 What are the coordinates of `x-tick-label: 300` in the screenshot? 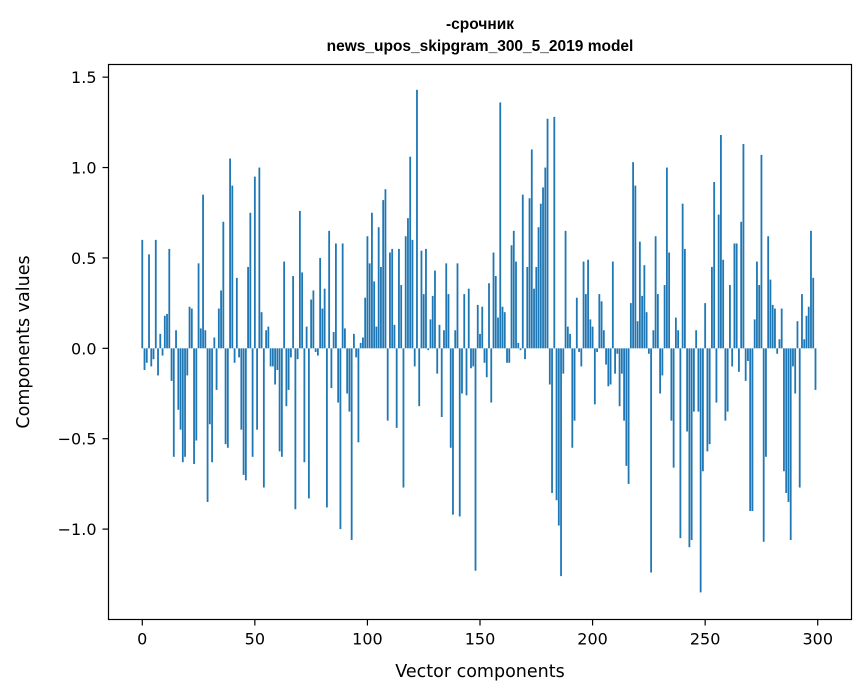 It's located at (817, 639).